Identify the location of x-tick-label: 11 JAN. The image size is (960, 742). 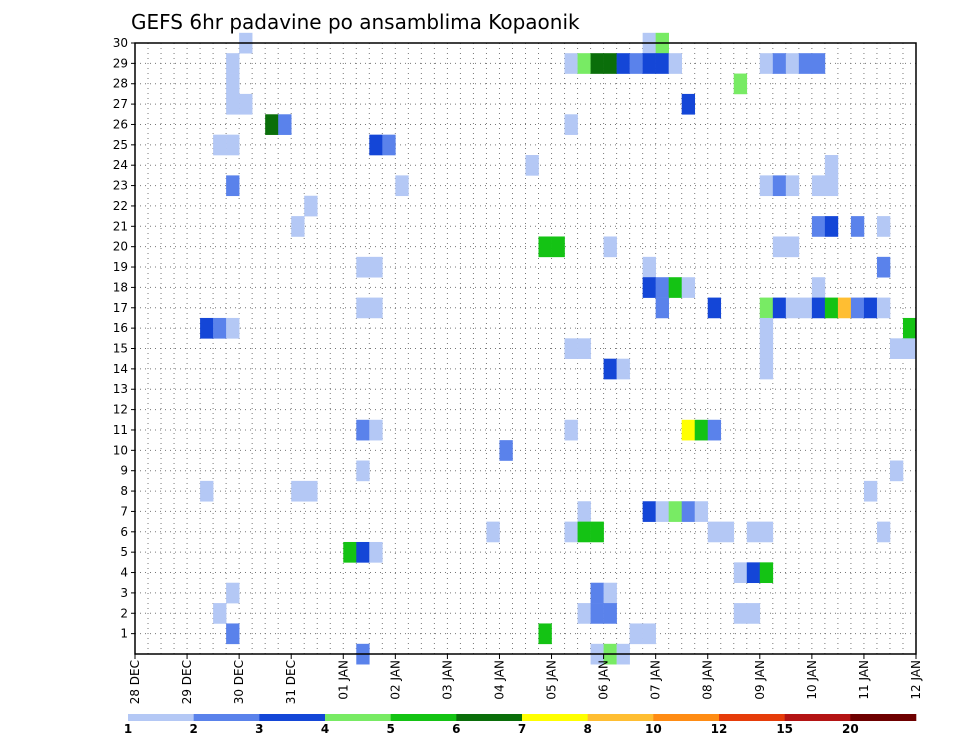
(864, 680).